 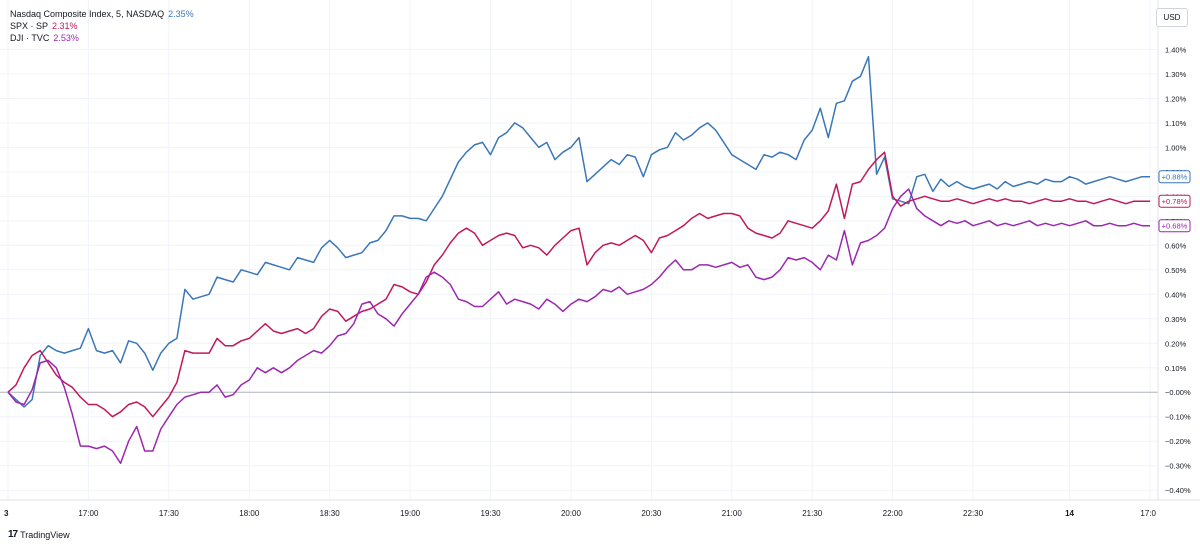 What do you see at coordinates (87, 14) in the screenshot?
I see `legend-label: Nasdaq Composite Index, 5, NASDAQ` at bounding box center [87, 14].